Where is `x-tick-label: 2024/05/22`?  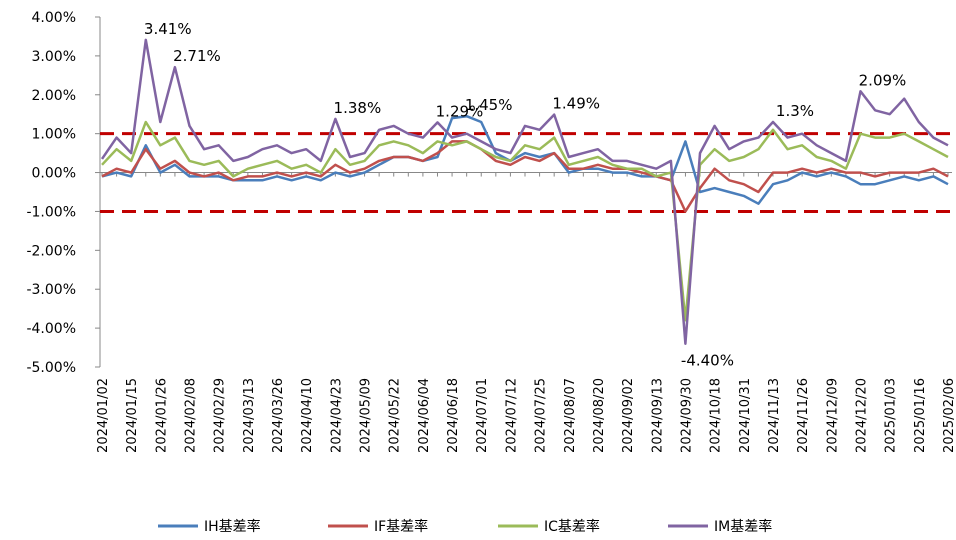 x-tick-label: 2024/05/22 is located at coordinates (395, 415).